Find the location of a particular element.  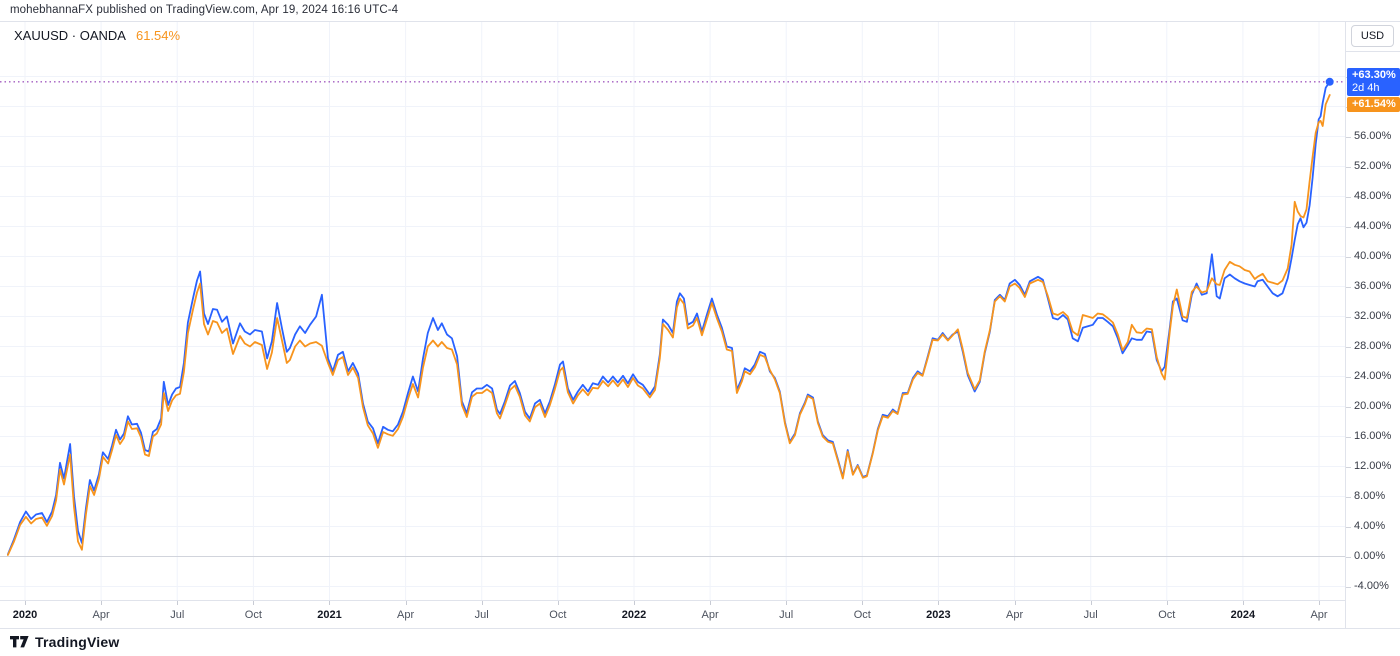

symbol-legend: XAUUSD · OANDA 61.54% is located at coordinates (97, 35).